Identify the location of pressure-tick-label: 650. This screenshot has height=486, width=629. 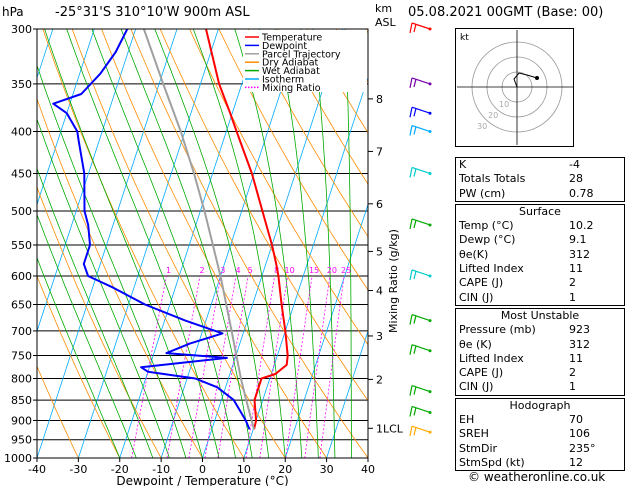
(21, 305).